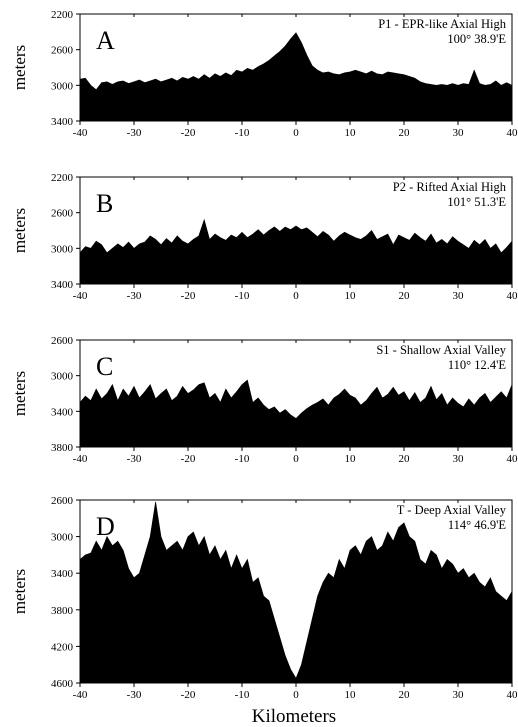  I want to click on profile-area-c, so click(296, 413).